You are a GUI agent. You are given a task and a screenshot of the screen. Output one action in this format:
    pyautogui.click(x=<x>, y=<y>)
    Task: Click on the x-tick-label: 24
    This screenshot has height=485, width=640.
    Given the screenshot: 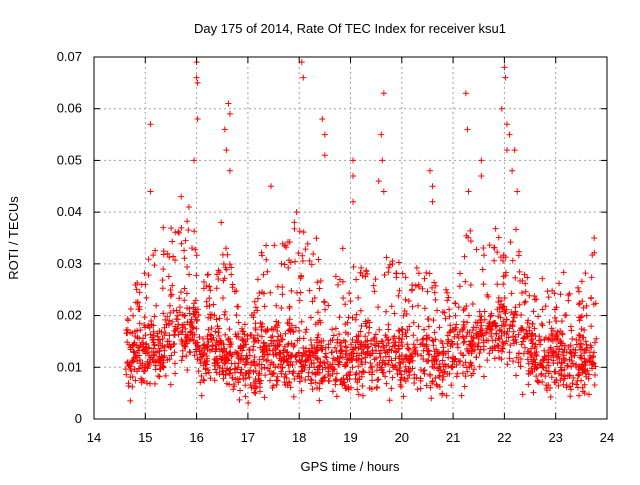 What is the action you would take?
    pyautogui.click(x=607, y=437)
    